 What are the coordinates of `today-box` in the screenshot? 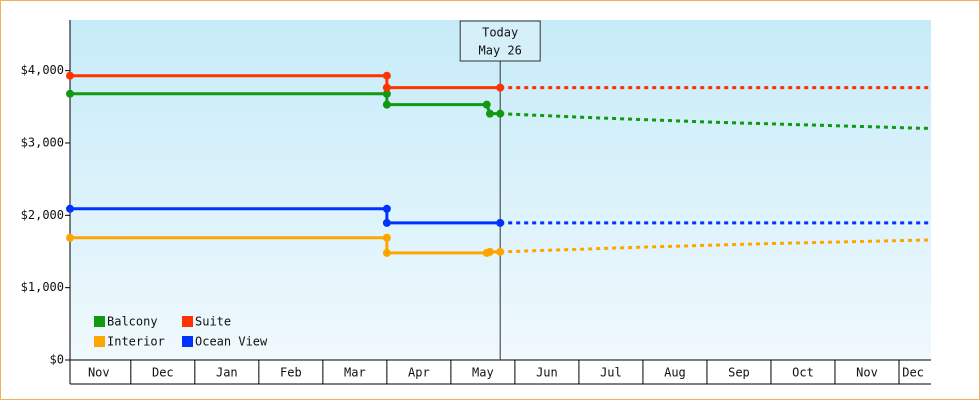 It's located at (500, 41).